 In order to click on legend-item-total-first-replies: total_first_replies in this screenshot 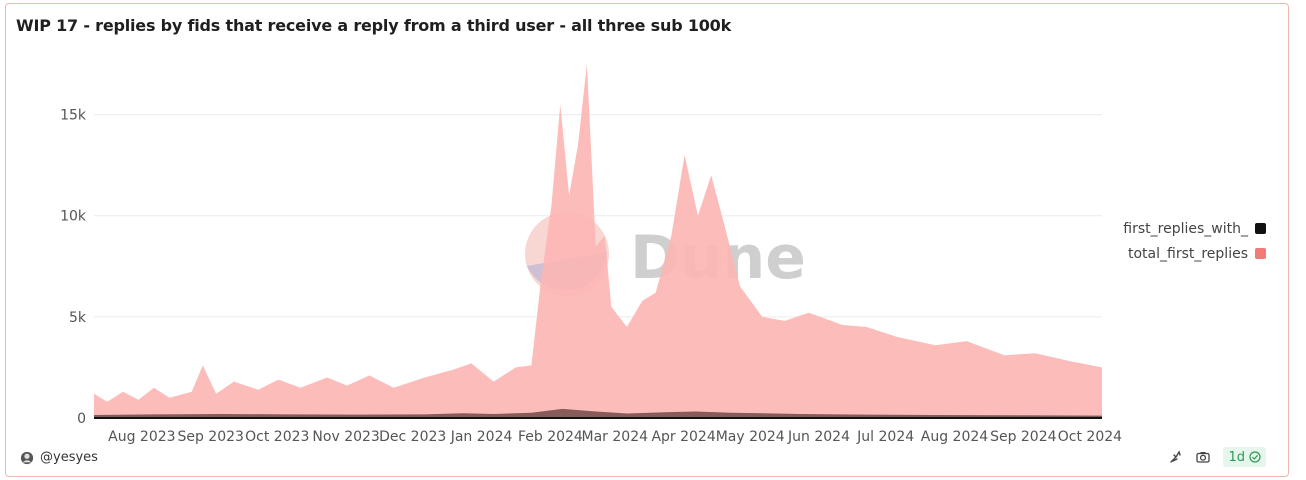, I will do `click(1194, 253)`.